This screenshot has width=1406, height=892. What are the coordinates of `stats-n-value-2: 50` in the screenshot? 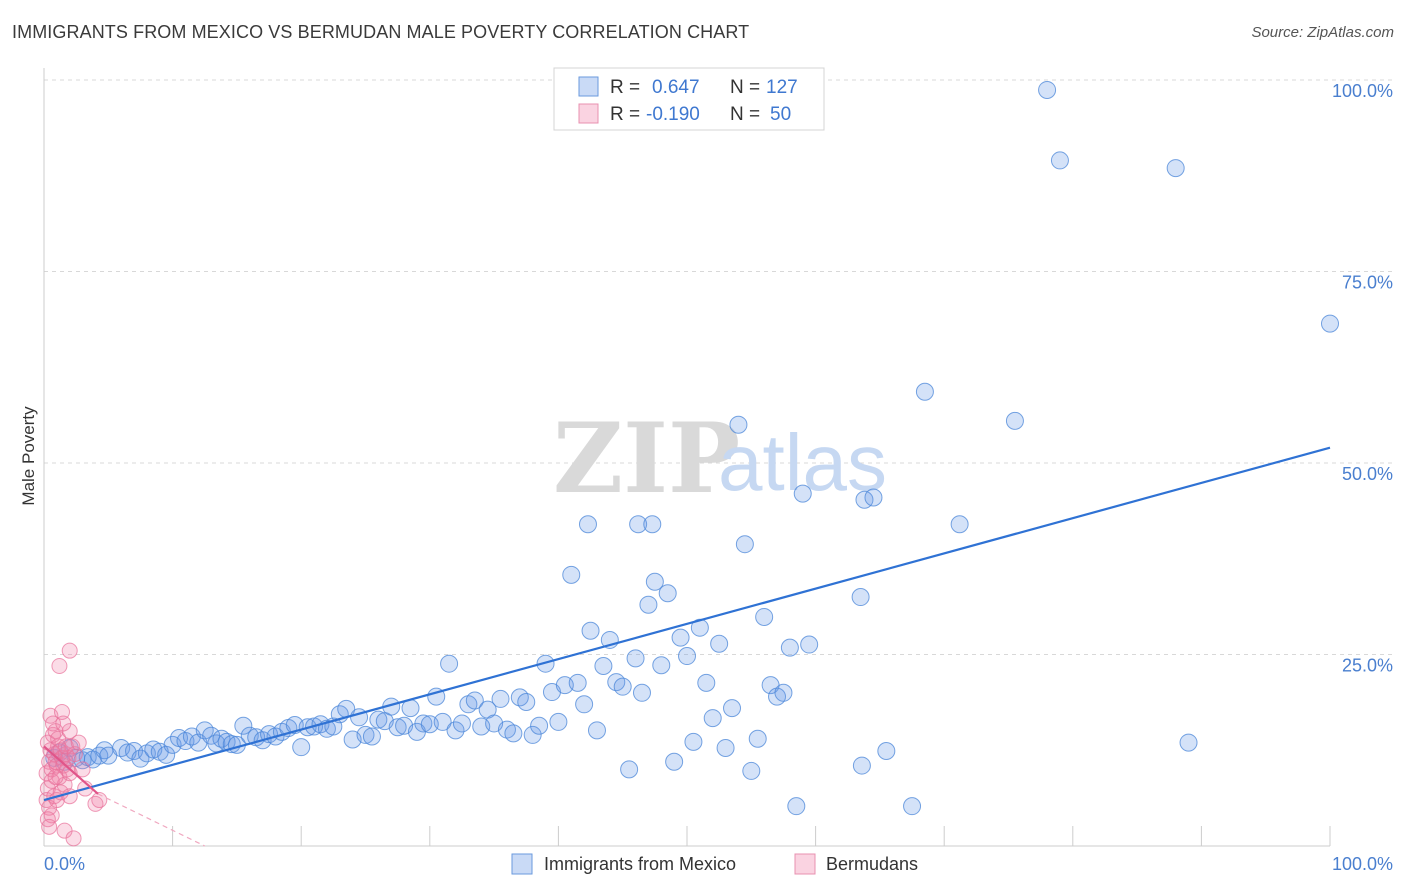 It's located at (780, 114).